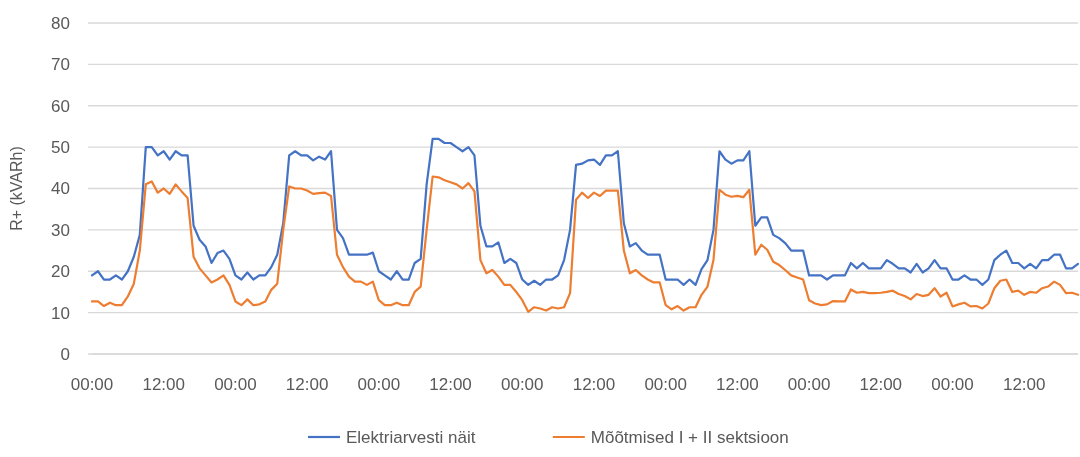  What do you see at coordinates (60, 272) in the screenshot?
I see `y-tick-label: 20` at bounding box center [60, 272].